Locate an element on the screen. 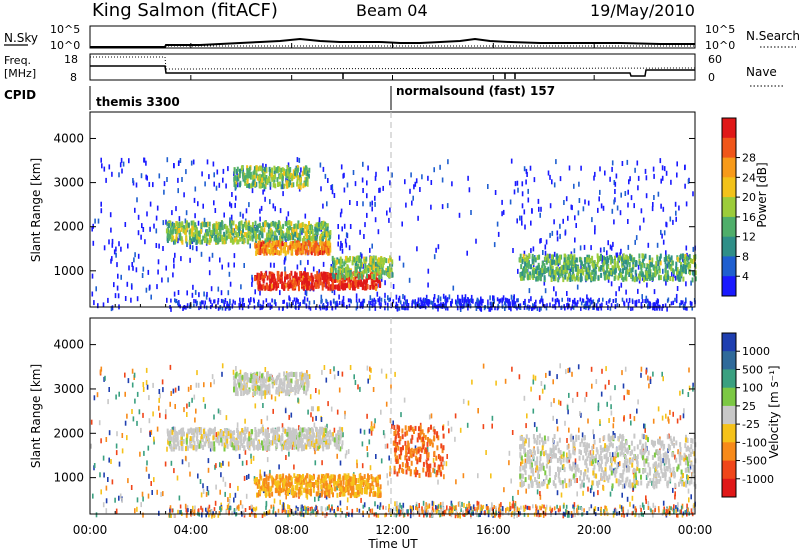 The height and width of the screenshot is (554, 800). colorbar-swatch is located at coordinates (729, 148).